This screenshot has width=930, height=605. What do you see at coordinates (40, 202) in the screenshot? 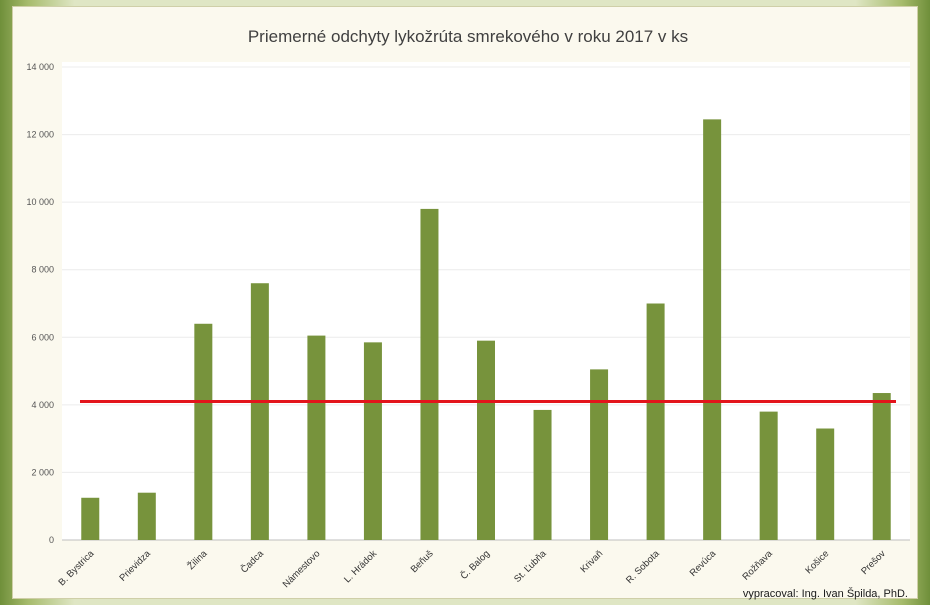
I see `y-tick-label: 10 000` at bounding box center [40, 202].